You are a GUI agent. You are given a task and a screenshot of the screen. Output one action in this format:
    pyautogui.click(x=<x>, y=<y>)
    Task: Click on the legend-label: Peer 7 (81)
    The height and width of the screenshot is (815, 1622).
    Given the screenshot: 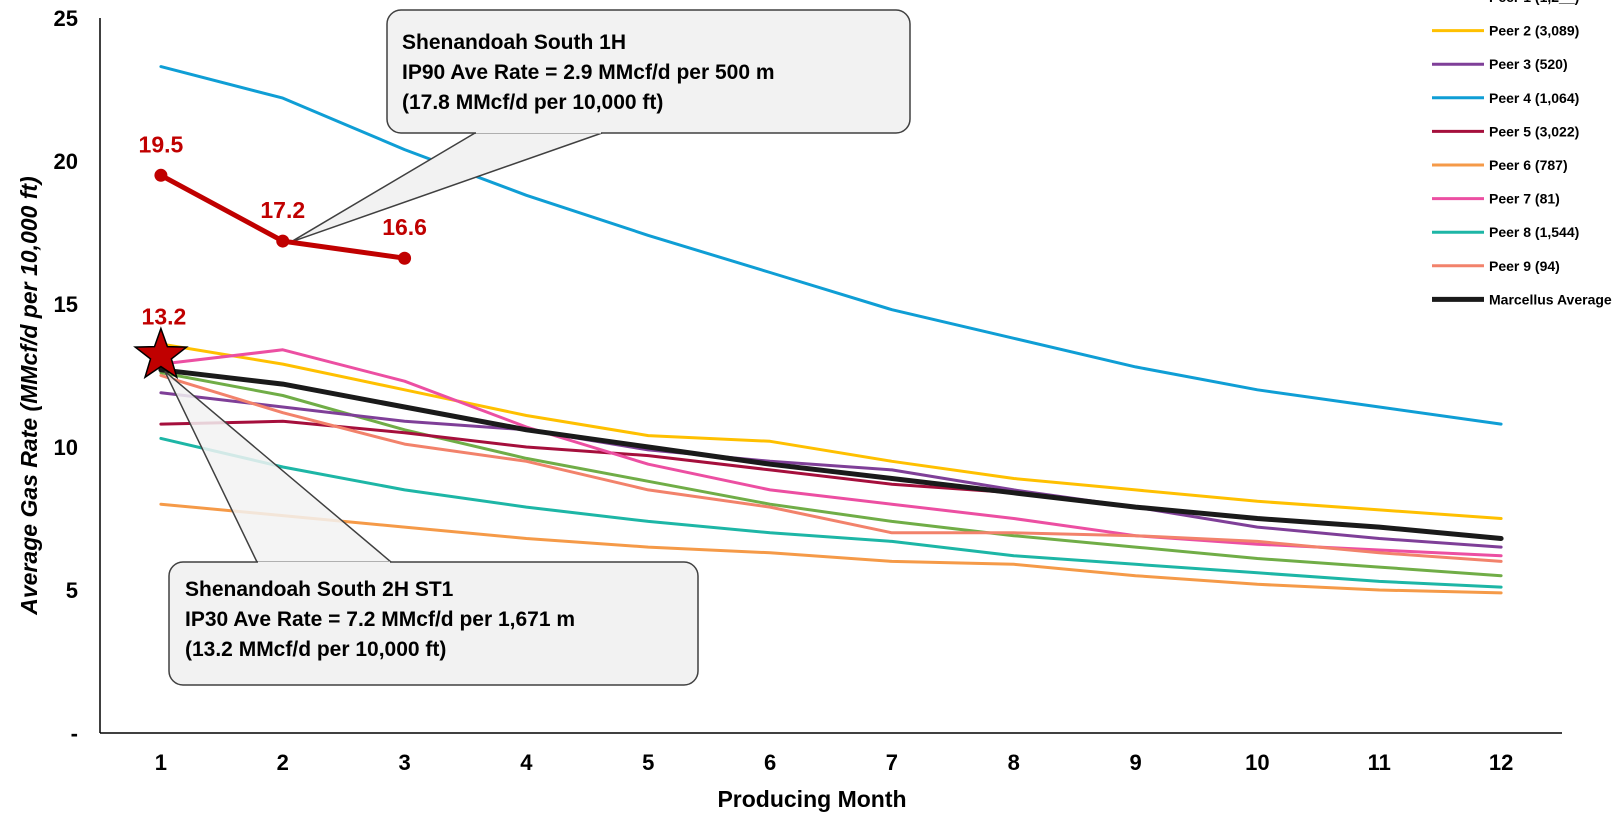 What is the action you would take?
    pyautogui.click(x=1524, y=199)
    